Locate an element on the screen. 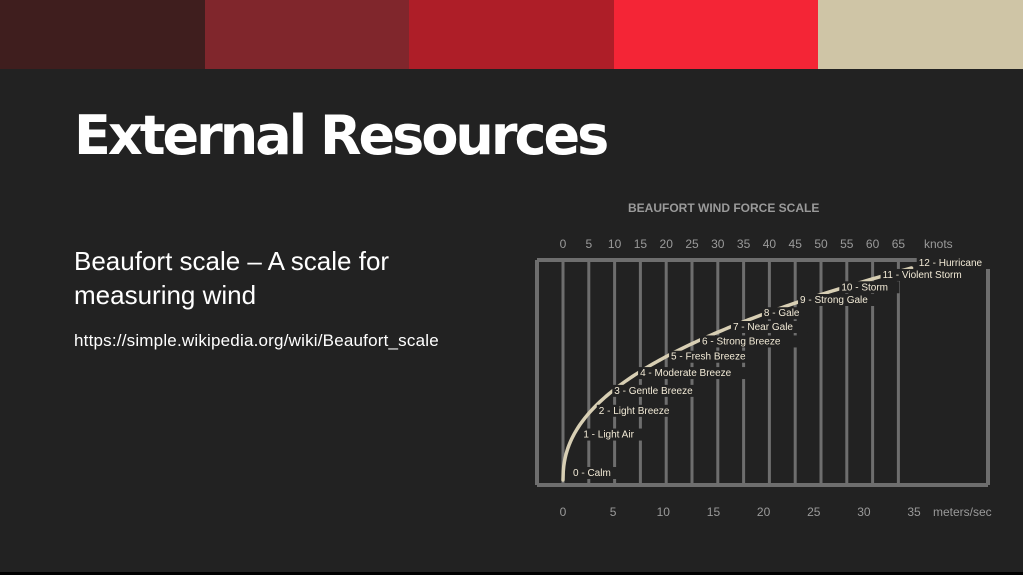 This screenshot has width=1023, height=575. knots-tick-0: 0 is located at coordinates (563, 244).